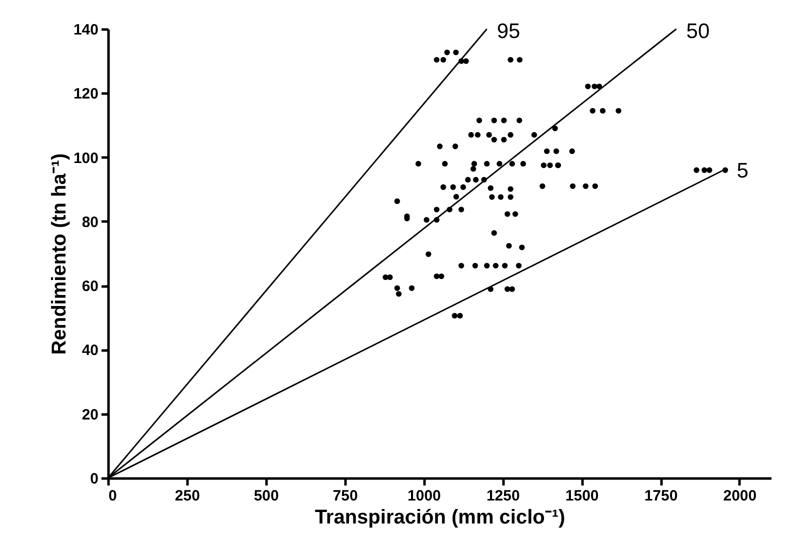 The image size is (793, 558). I want to click on y-tick-label: 120, so click(85, 94).